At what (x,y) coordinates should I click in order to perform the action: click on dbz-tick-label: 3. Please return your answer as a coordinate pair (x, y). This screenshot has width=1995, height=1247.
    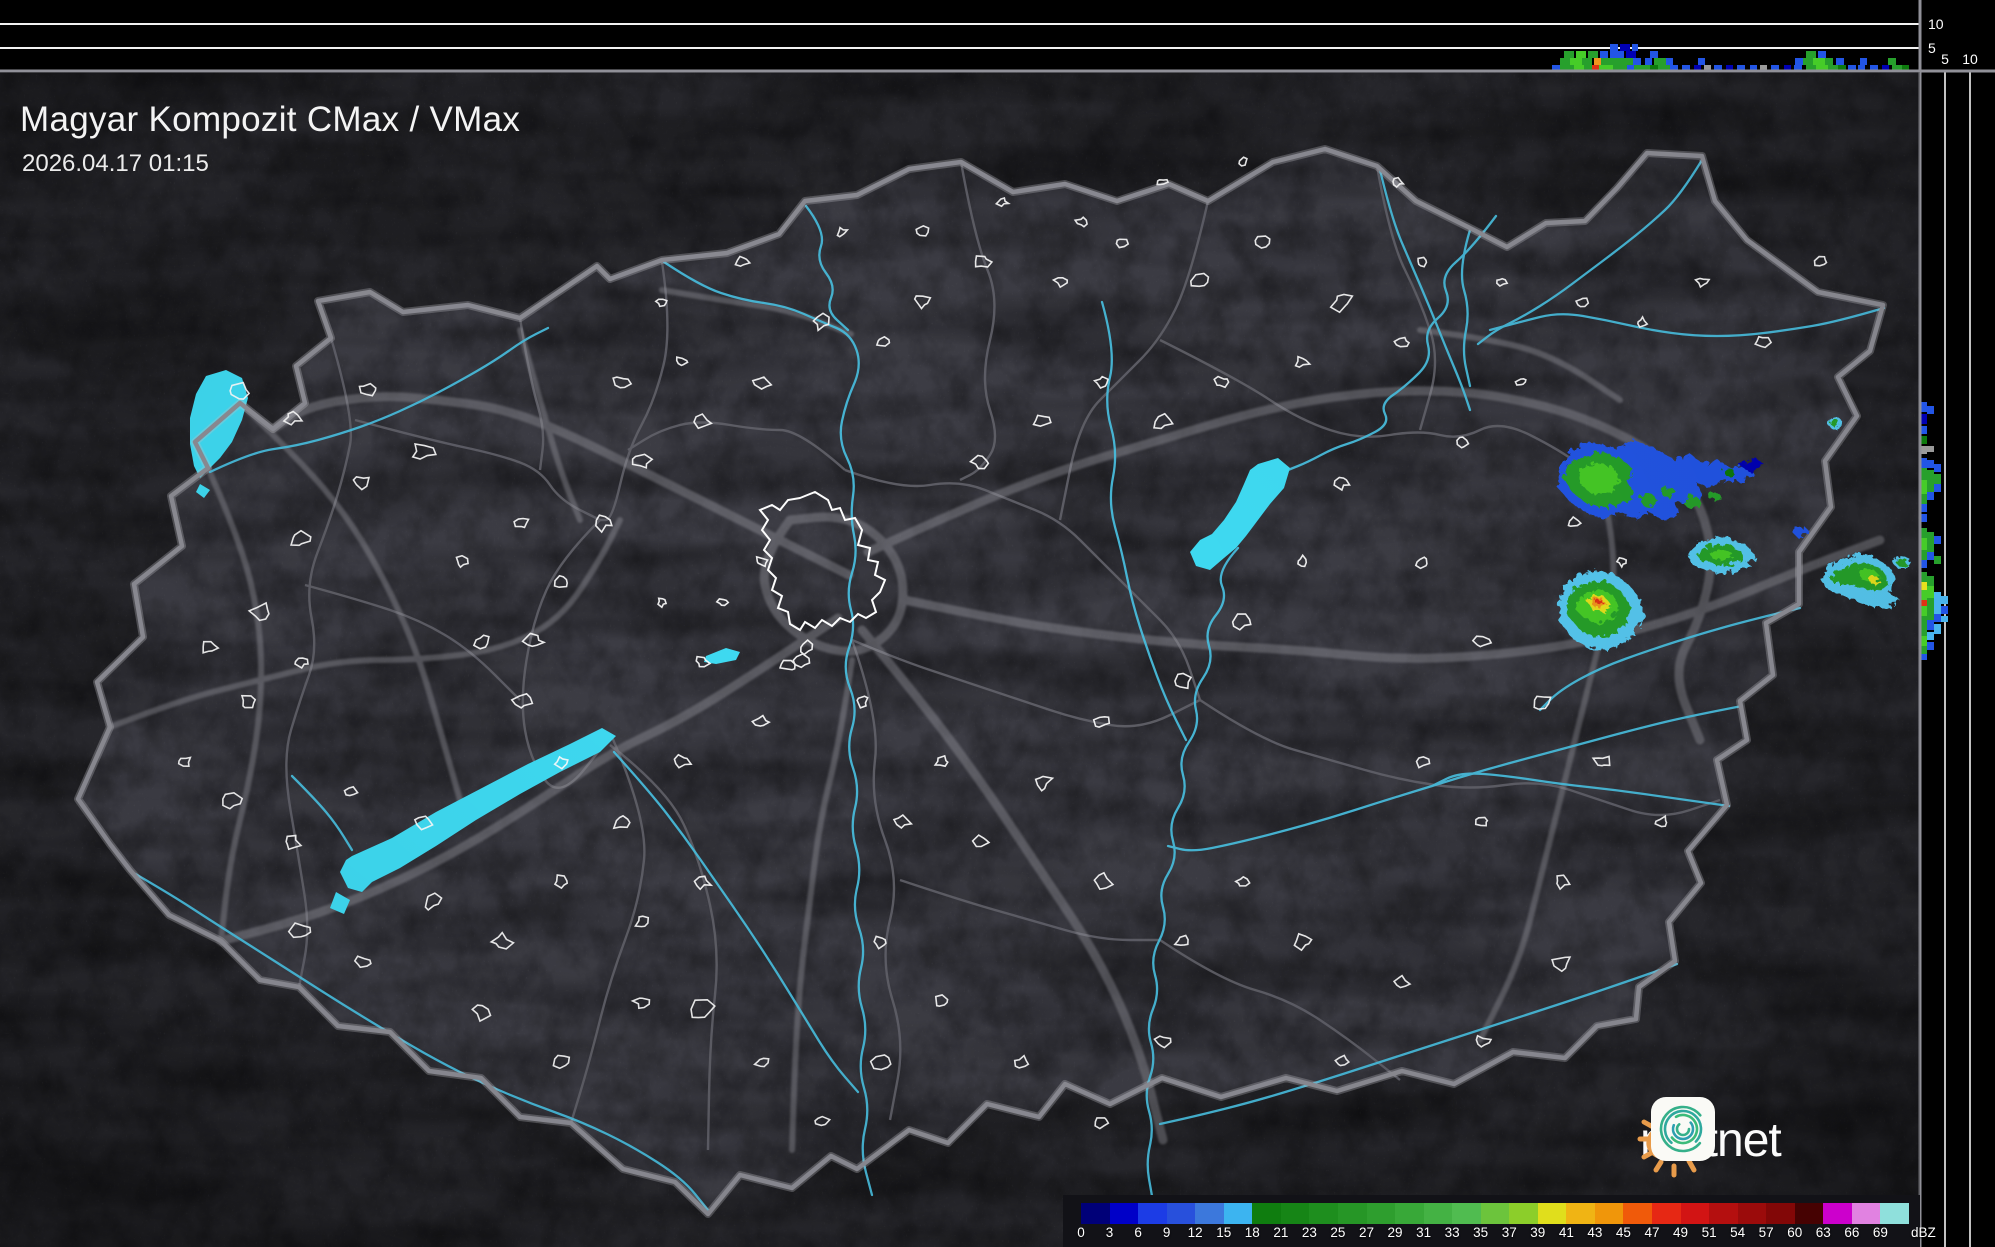
    Looking at the image, I should click on (1109, 1232).